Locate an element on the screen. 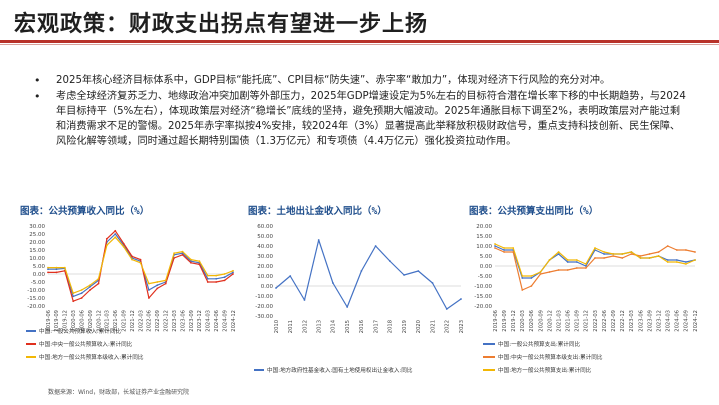 The height and width of the screenshot is (405, 719). y-tick-label: 25.00 is located at coordinates (37, 235).